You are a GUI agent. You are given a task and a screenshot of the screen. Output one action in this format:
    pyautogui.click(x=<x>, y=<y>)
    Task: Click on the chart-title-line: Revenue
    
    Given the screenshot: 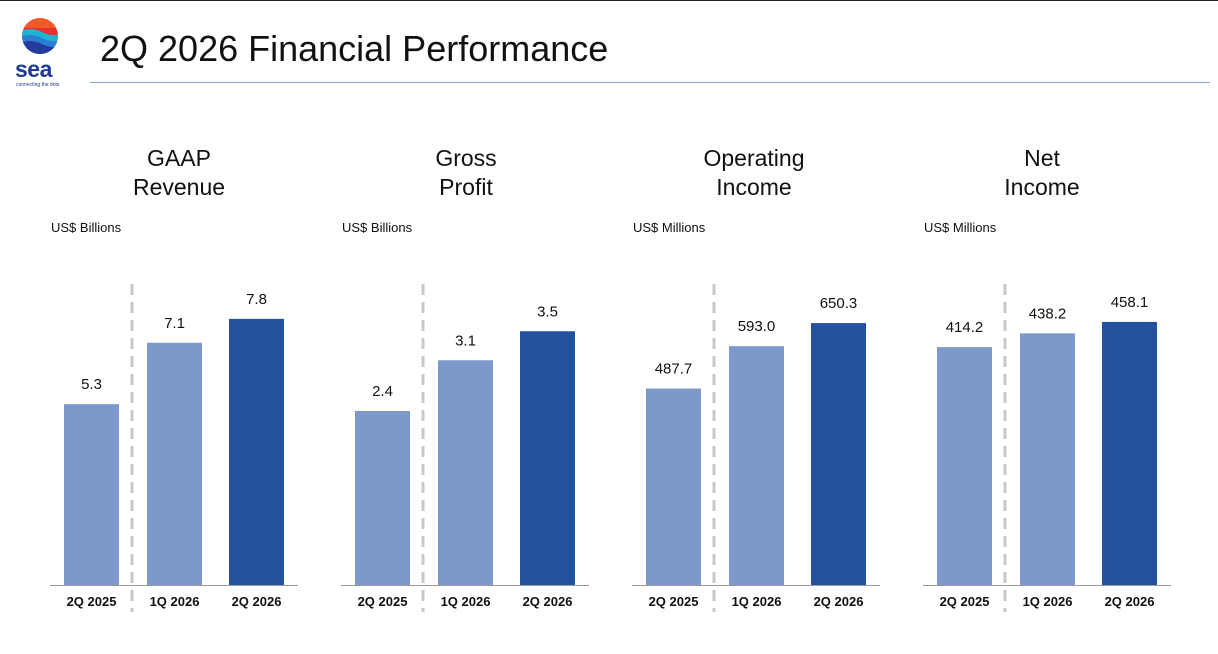 What is the action you would take?
    pyautogui.click(x=179, y=187)
    